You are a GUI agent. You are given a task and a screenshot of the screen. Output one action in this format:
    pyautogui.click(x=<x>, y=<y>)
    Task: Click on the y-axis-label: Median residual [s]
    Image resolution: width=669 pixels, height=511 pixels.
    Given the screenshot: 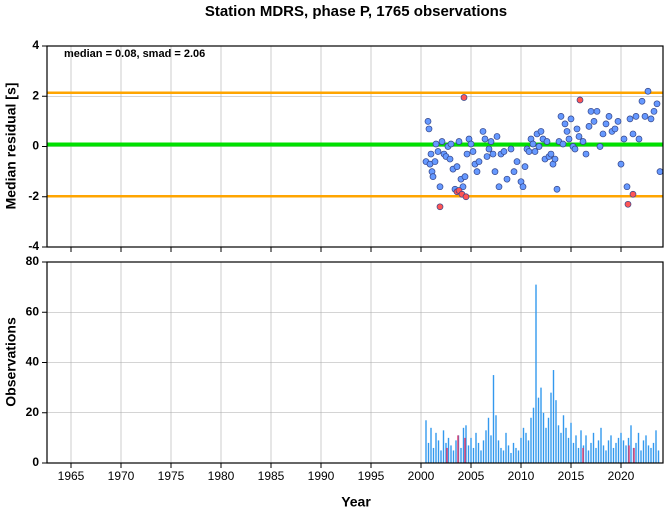 What is the action you would take?
    pyautogui.click(x=11, y=146)
    